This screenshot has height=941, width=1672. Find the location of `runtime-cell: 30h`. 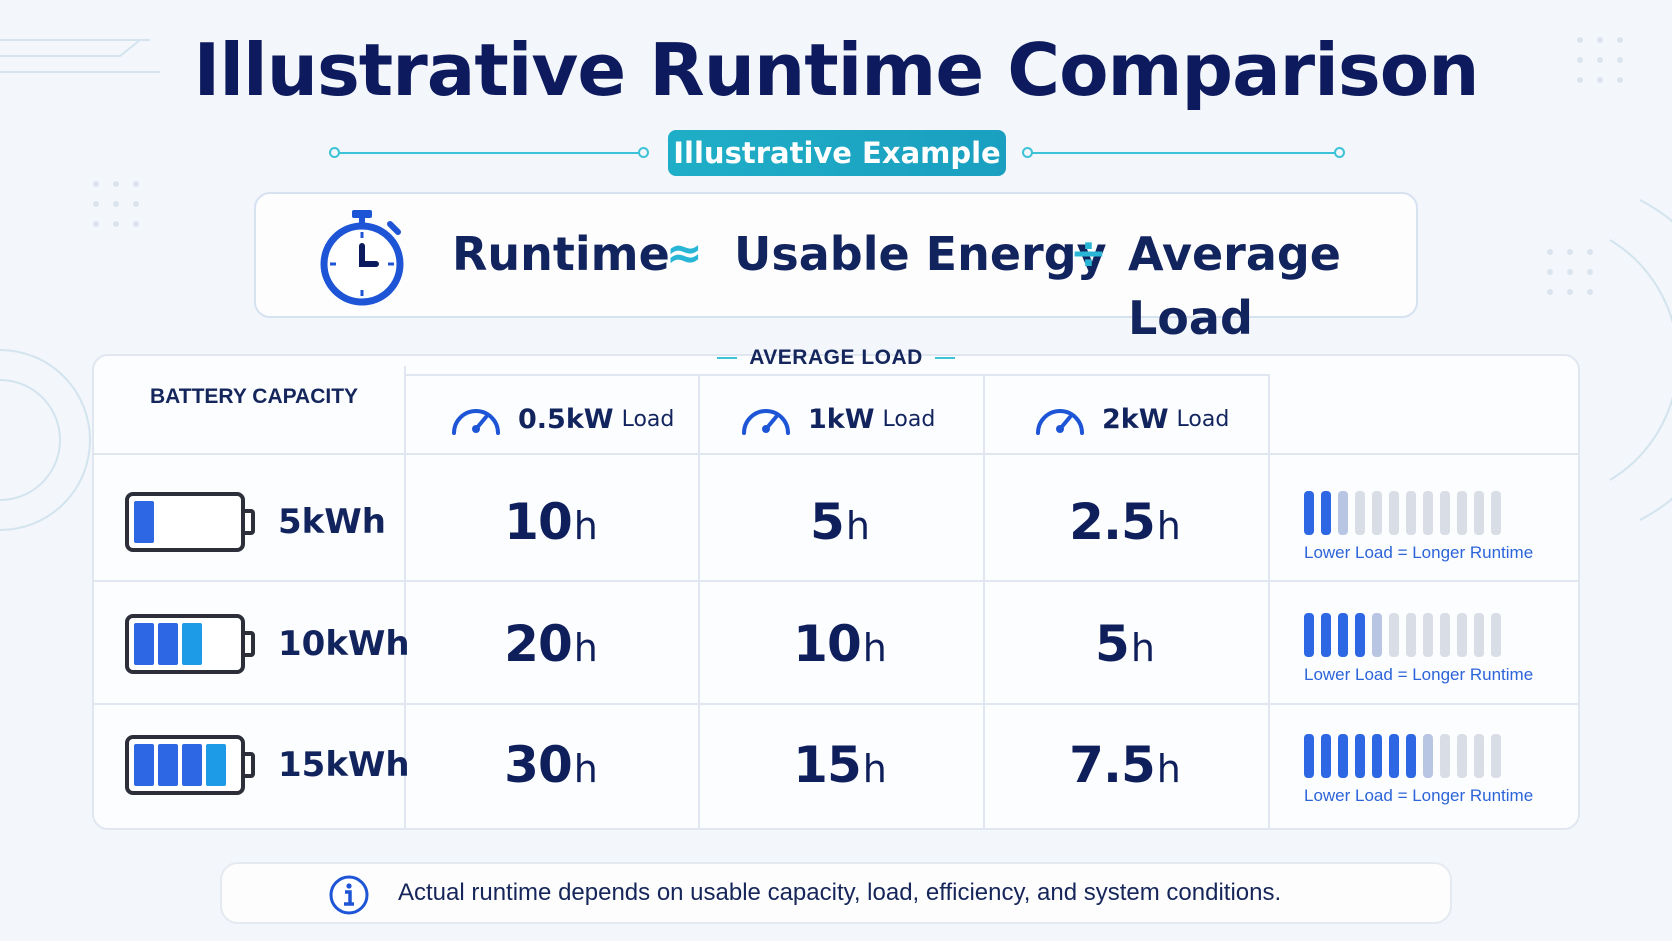

runtime-cell: 30h is located at coordinates (551, 765).